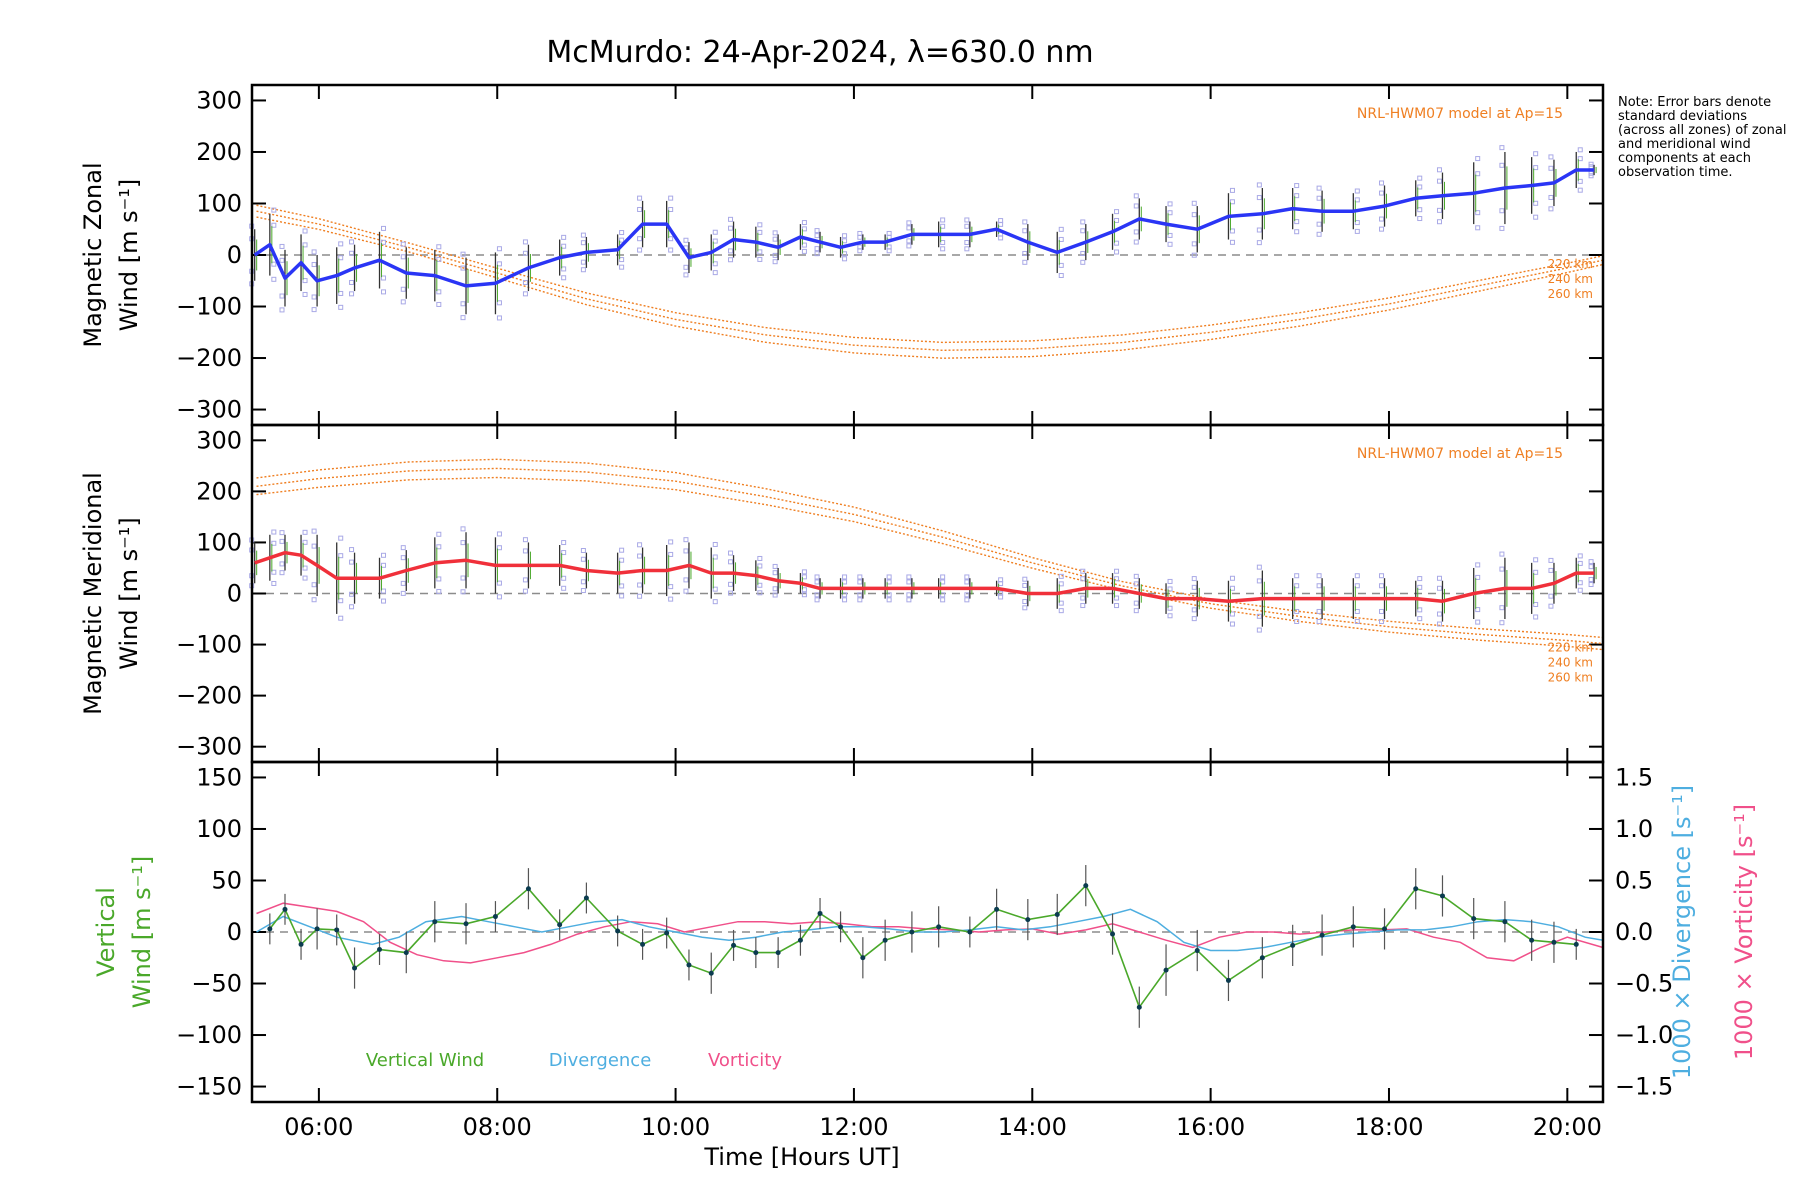 The width and height of the screenshot is (1800, 1200). Describe the element at coordinates (930, 930) in the screenshot. I see `divergence-line` at that location.